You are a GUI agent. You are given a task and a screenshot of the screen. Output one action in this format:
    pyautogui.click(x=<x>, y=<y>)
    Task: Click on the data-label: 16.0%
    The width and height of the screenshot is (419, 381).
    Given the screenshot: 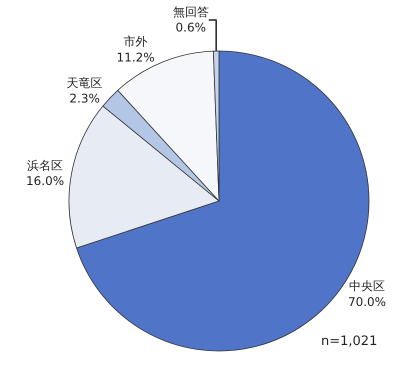 What is the action you would take?
    pyautogui.click(x=45, y=181)
    